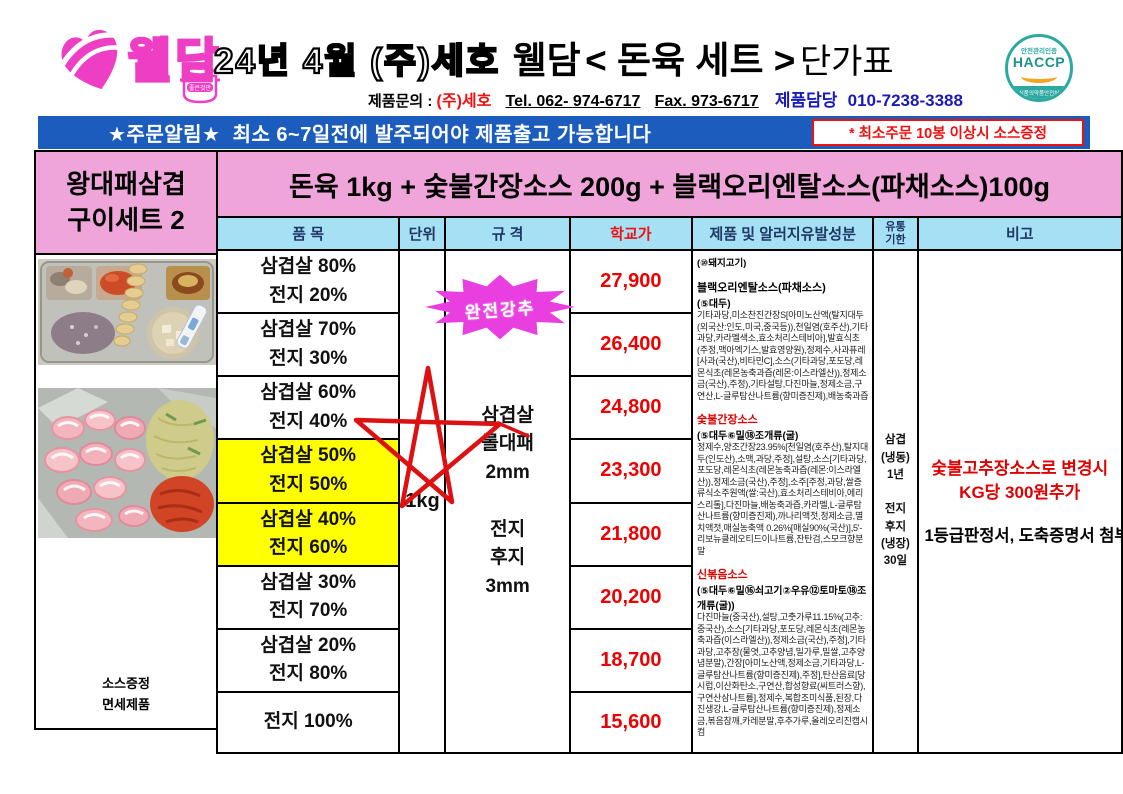 This screenshot has width=1123, height=794. I want to click on remarks-cell: 숯불고추장소스로 변경시 KG당 300원추가 1등급판정서, 도축증명서 첨부, so click(1019, 501).